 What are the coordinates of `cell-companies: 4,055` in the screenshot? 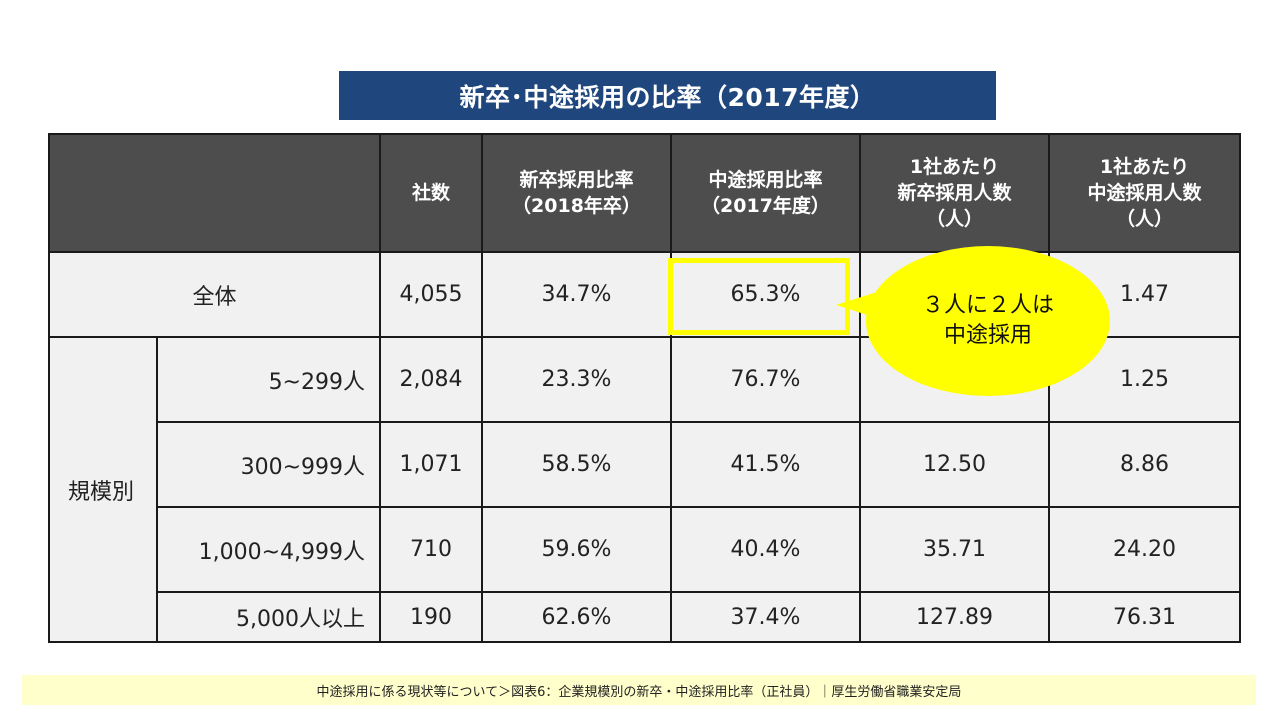 It's located at (431, 294).